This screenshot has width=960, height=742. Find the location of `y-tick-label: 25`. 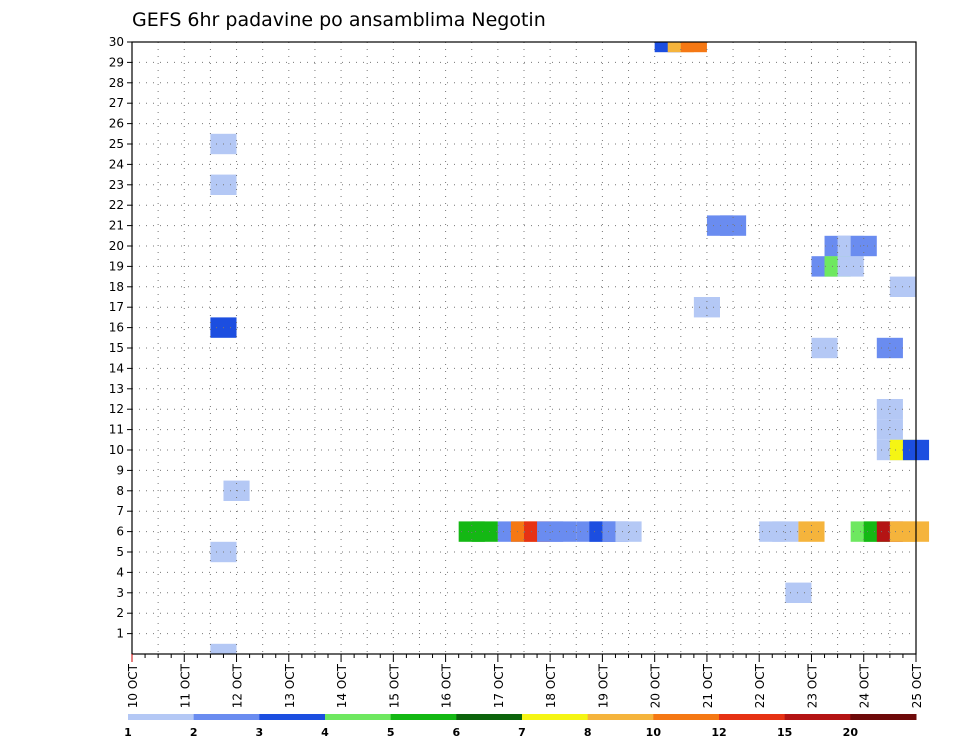

y-tick-label: 25 is located at coordinates (116, 144).